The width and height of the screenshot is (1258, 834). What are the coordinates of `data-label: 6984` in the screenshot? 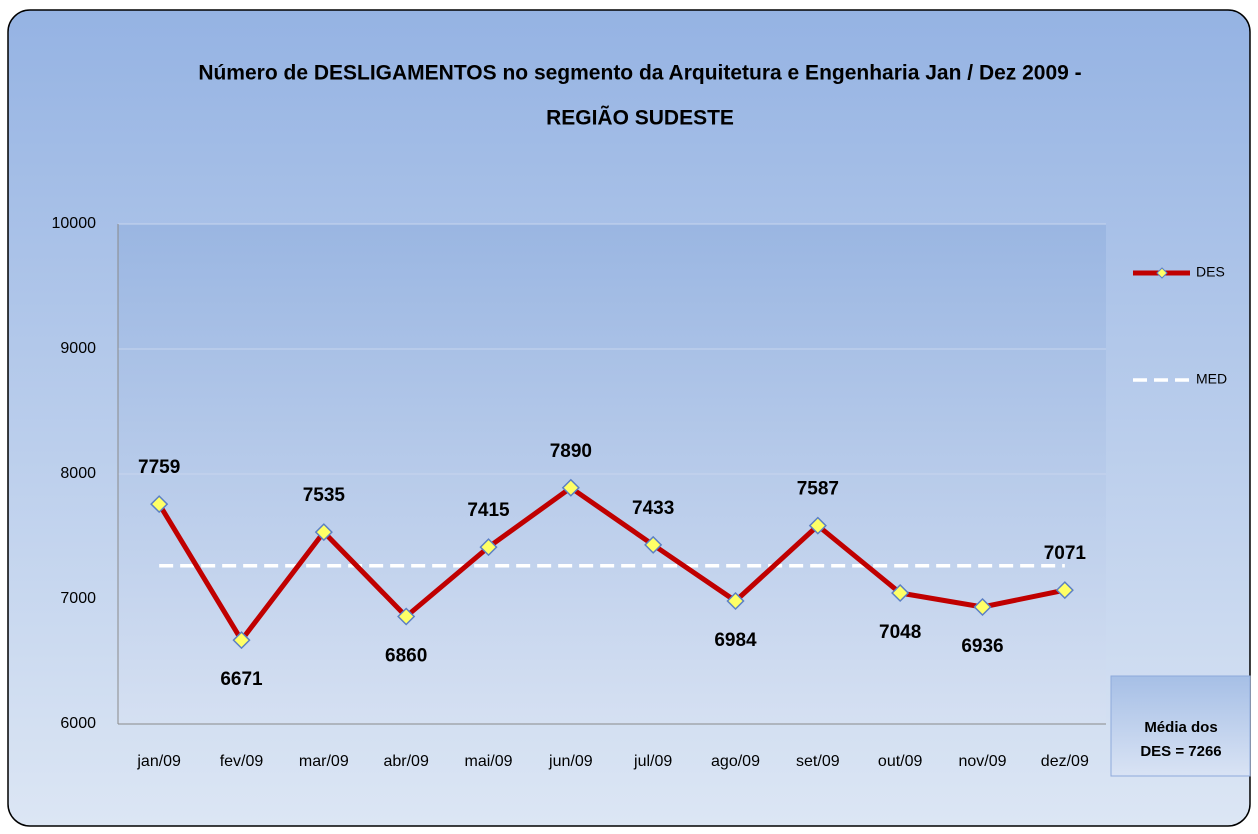 It's located at (735, 640).